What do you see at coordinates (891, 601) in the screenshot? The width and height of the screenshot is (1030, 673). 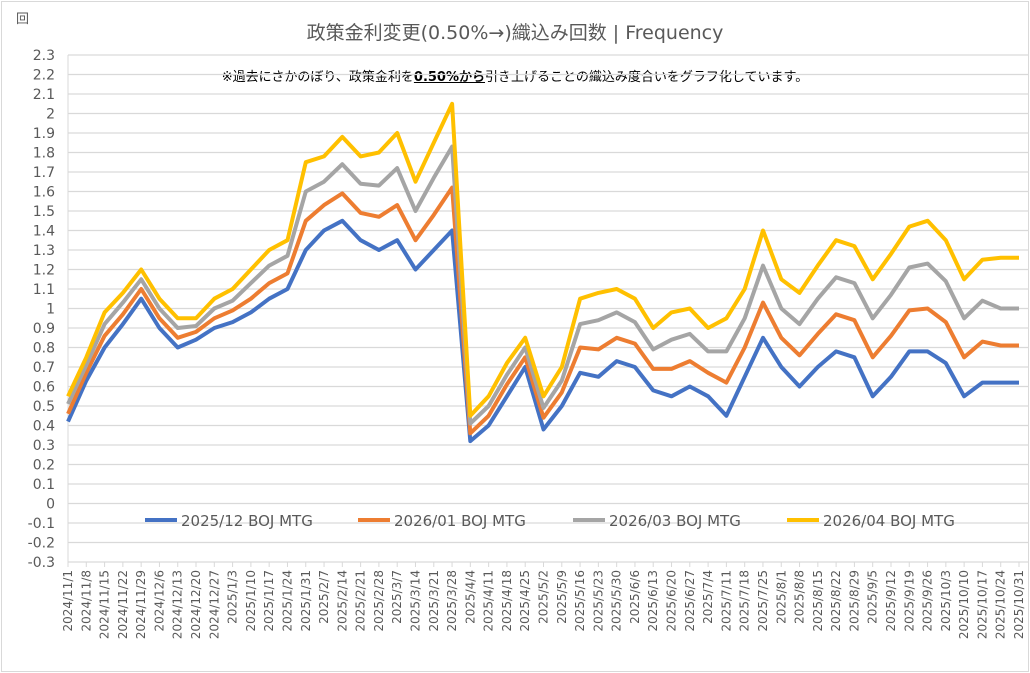 I see `x-tick-label: 2025/9/12` at bounding box center [891, 601].